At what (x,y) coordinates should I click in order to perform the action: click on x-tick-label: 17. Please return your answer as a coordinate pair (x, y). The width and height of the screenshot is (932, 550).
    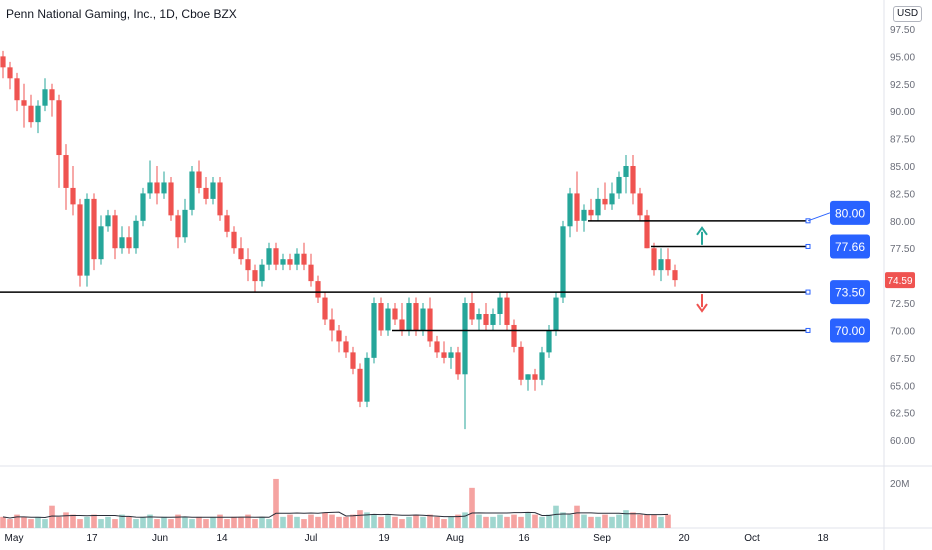
    Looking at the image, I should click on (92, 538).